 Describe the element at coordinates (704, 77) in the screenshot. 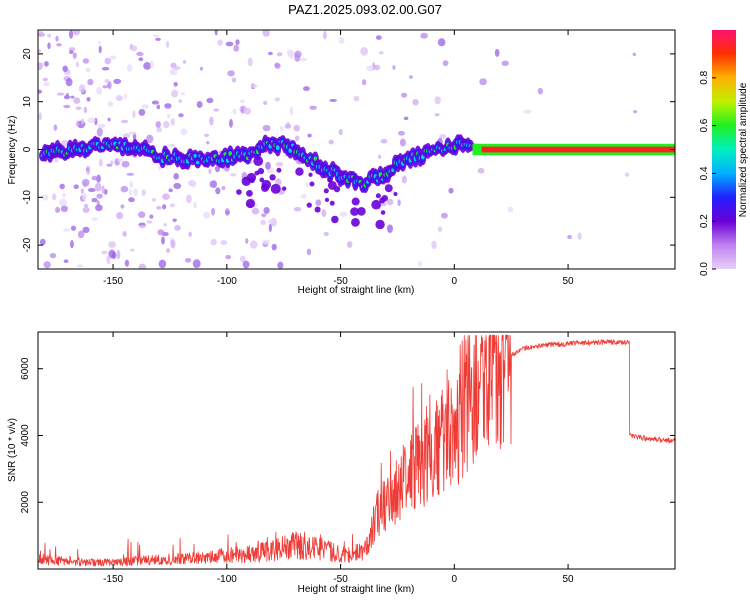

I see `colorbar-tick-label: 0.8` at that location.